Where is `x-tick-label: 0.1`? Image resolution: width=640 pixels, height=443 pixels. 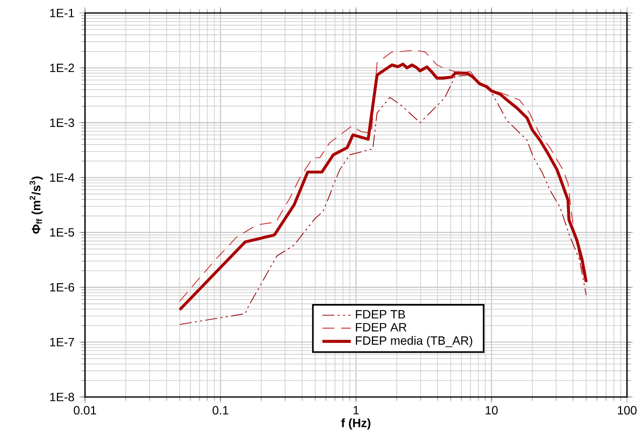
x-tick-label: 0.1 is located at coordinates (220, 410).